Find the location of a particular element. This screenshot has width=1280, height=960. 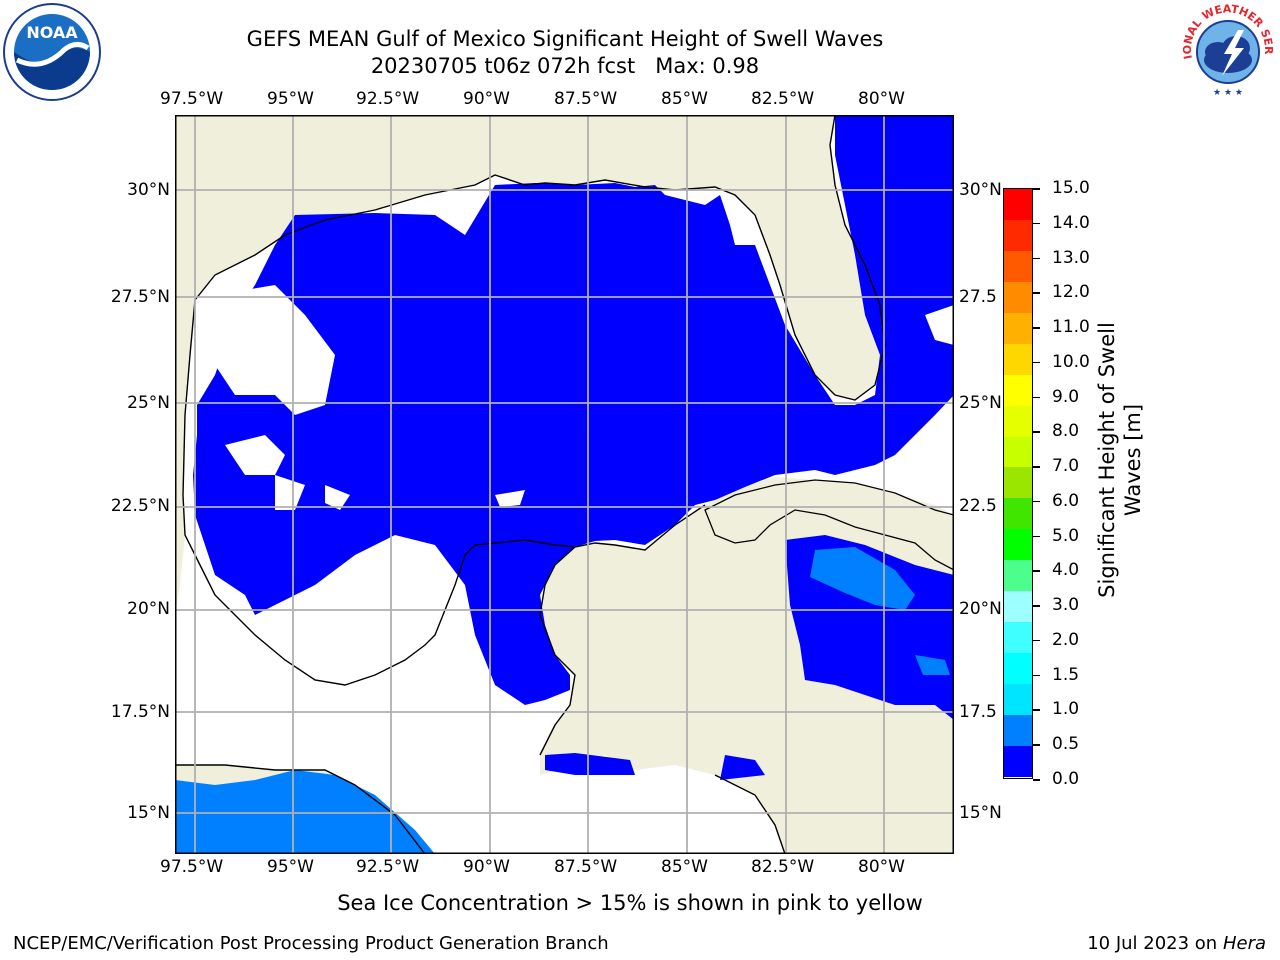

lon-label-bottom: 97.5°W is located at coordinates (192, 867).